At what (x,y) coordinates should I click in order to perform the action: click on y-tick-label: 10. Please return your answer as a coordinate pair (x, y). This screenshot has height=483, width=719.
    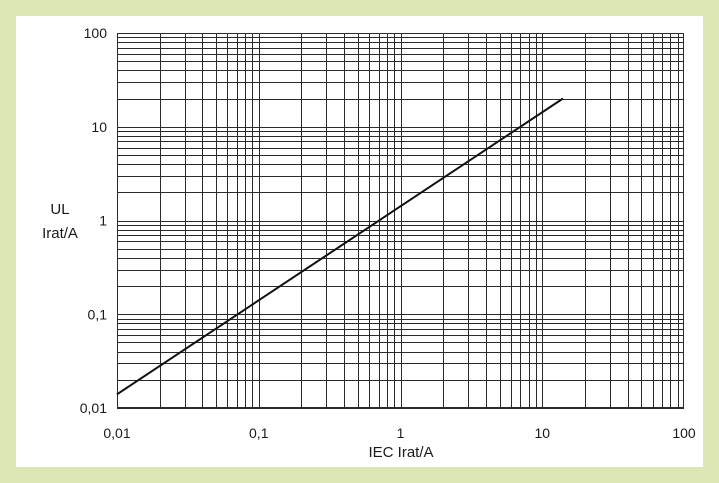
    Looking at the image, I should click on (99, 127).